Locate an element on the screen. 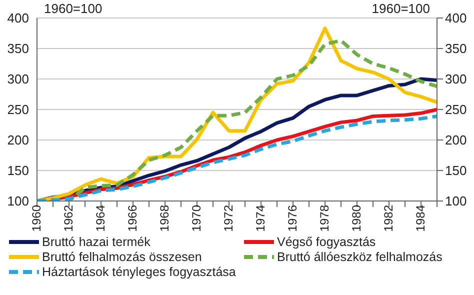 The height and width of the screenshot is (295, 474). x-tick-label: 1972 is located at coordinates (229, 218).